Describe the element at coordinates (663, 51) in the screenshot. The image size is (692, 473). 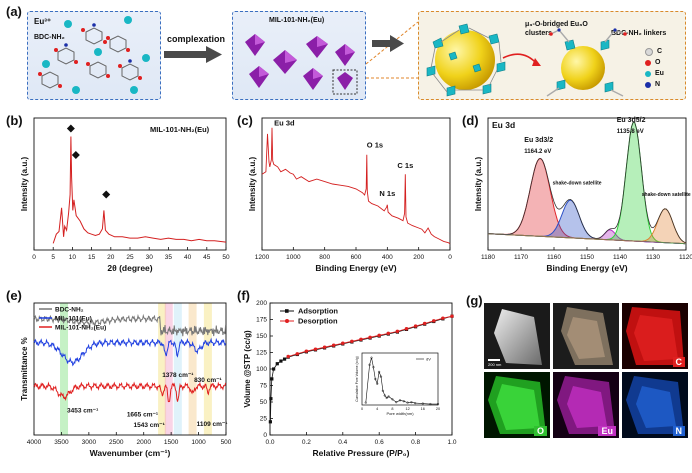
I see `legend-item-c: C` at that location.